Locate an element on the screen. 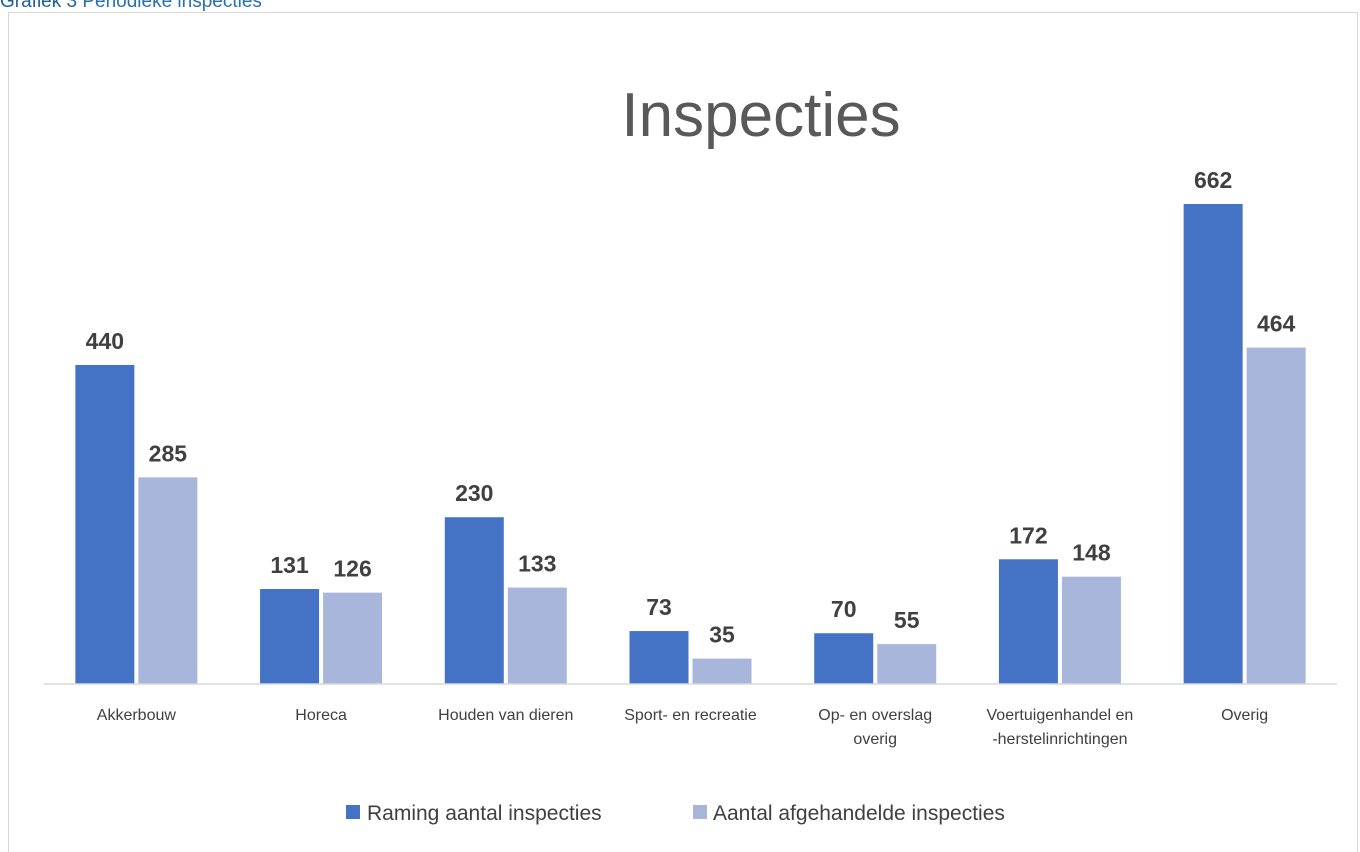 The image size is (1360, 852). legend-label-series-2: Aantal afgehandelde inspecties is located at coordinates (859, 813).